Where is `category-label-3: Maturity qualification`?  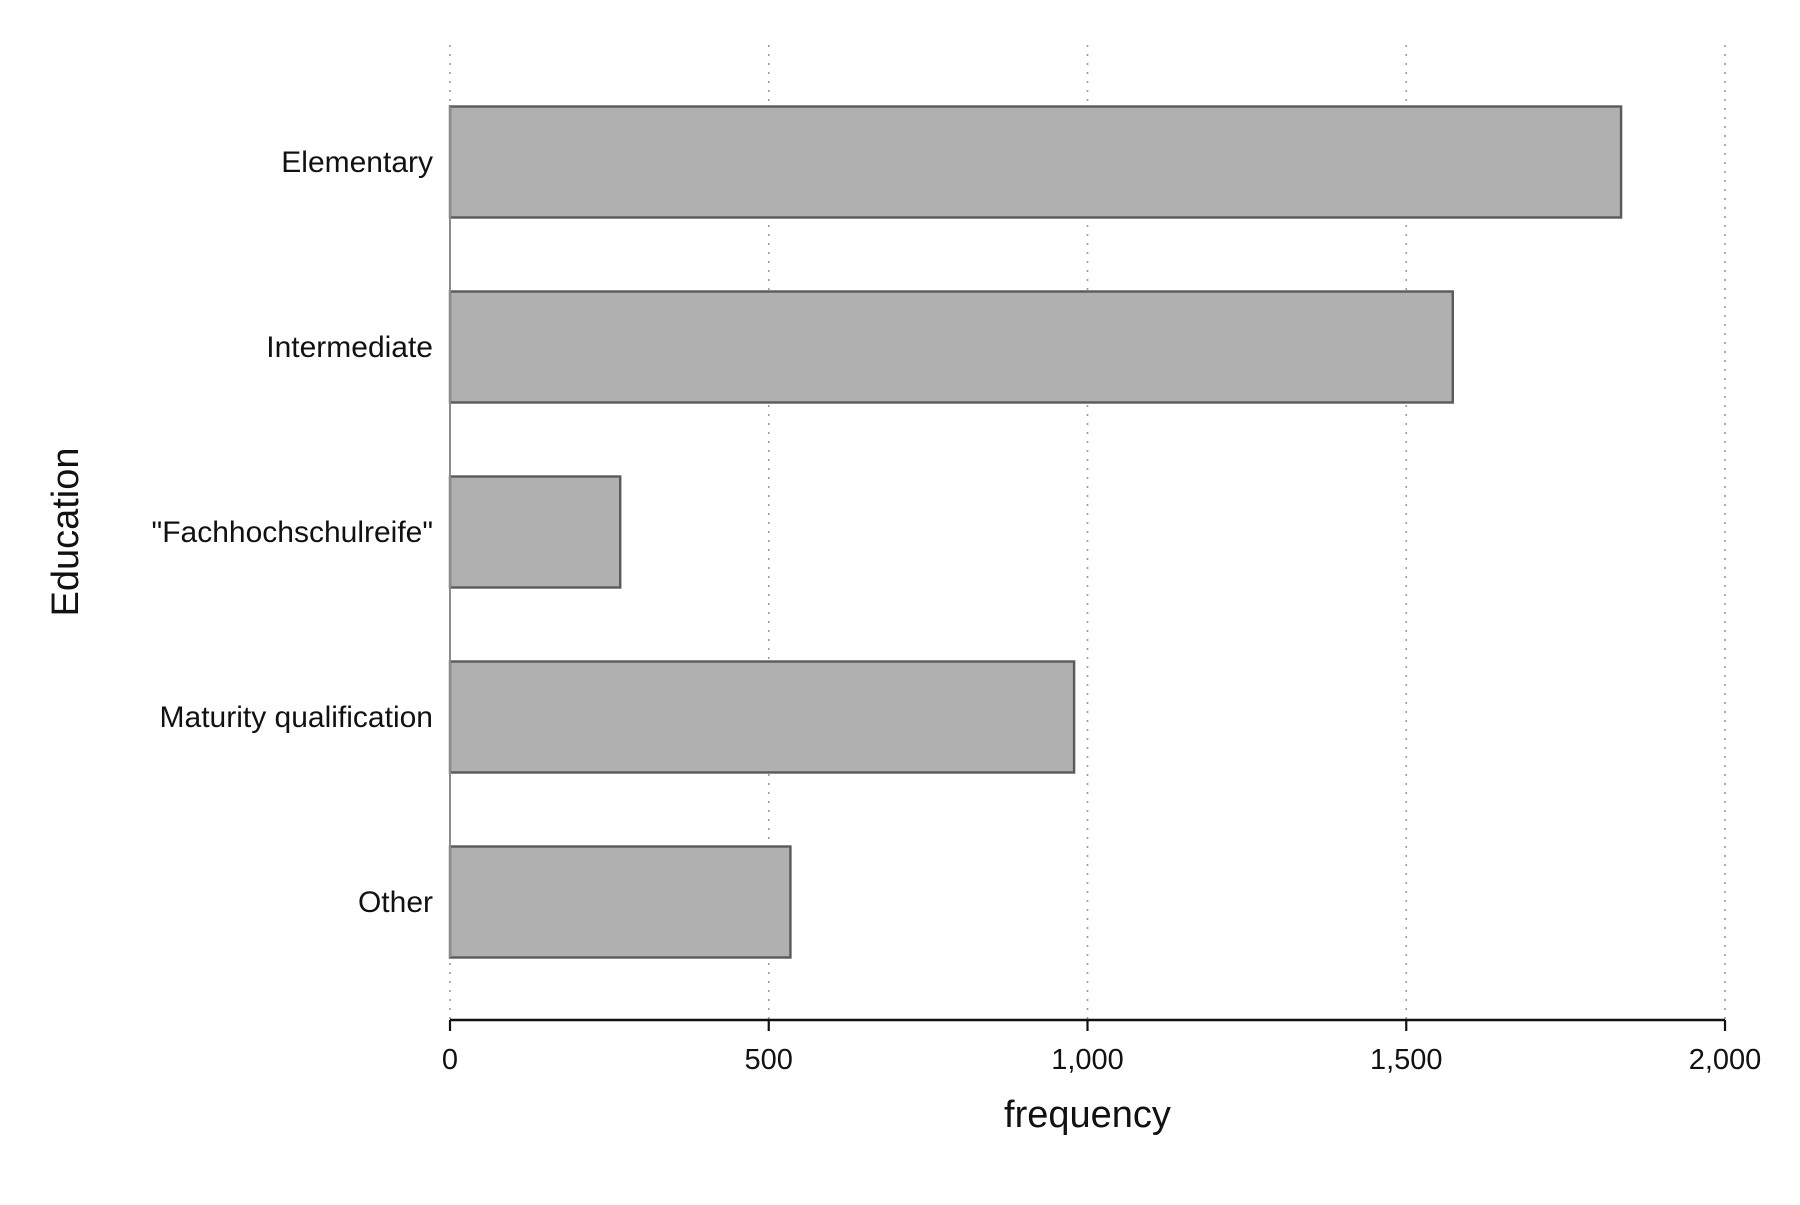
category-label-3: Maturity qualification is located at coordinates (296, 717).